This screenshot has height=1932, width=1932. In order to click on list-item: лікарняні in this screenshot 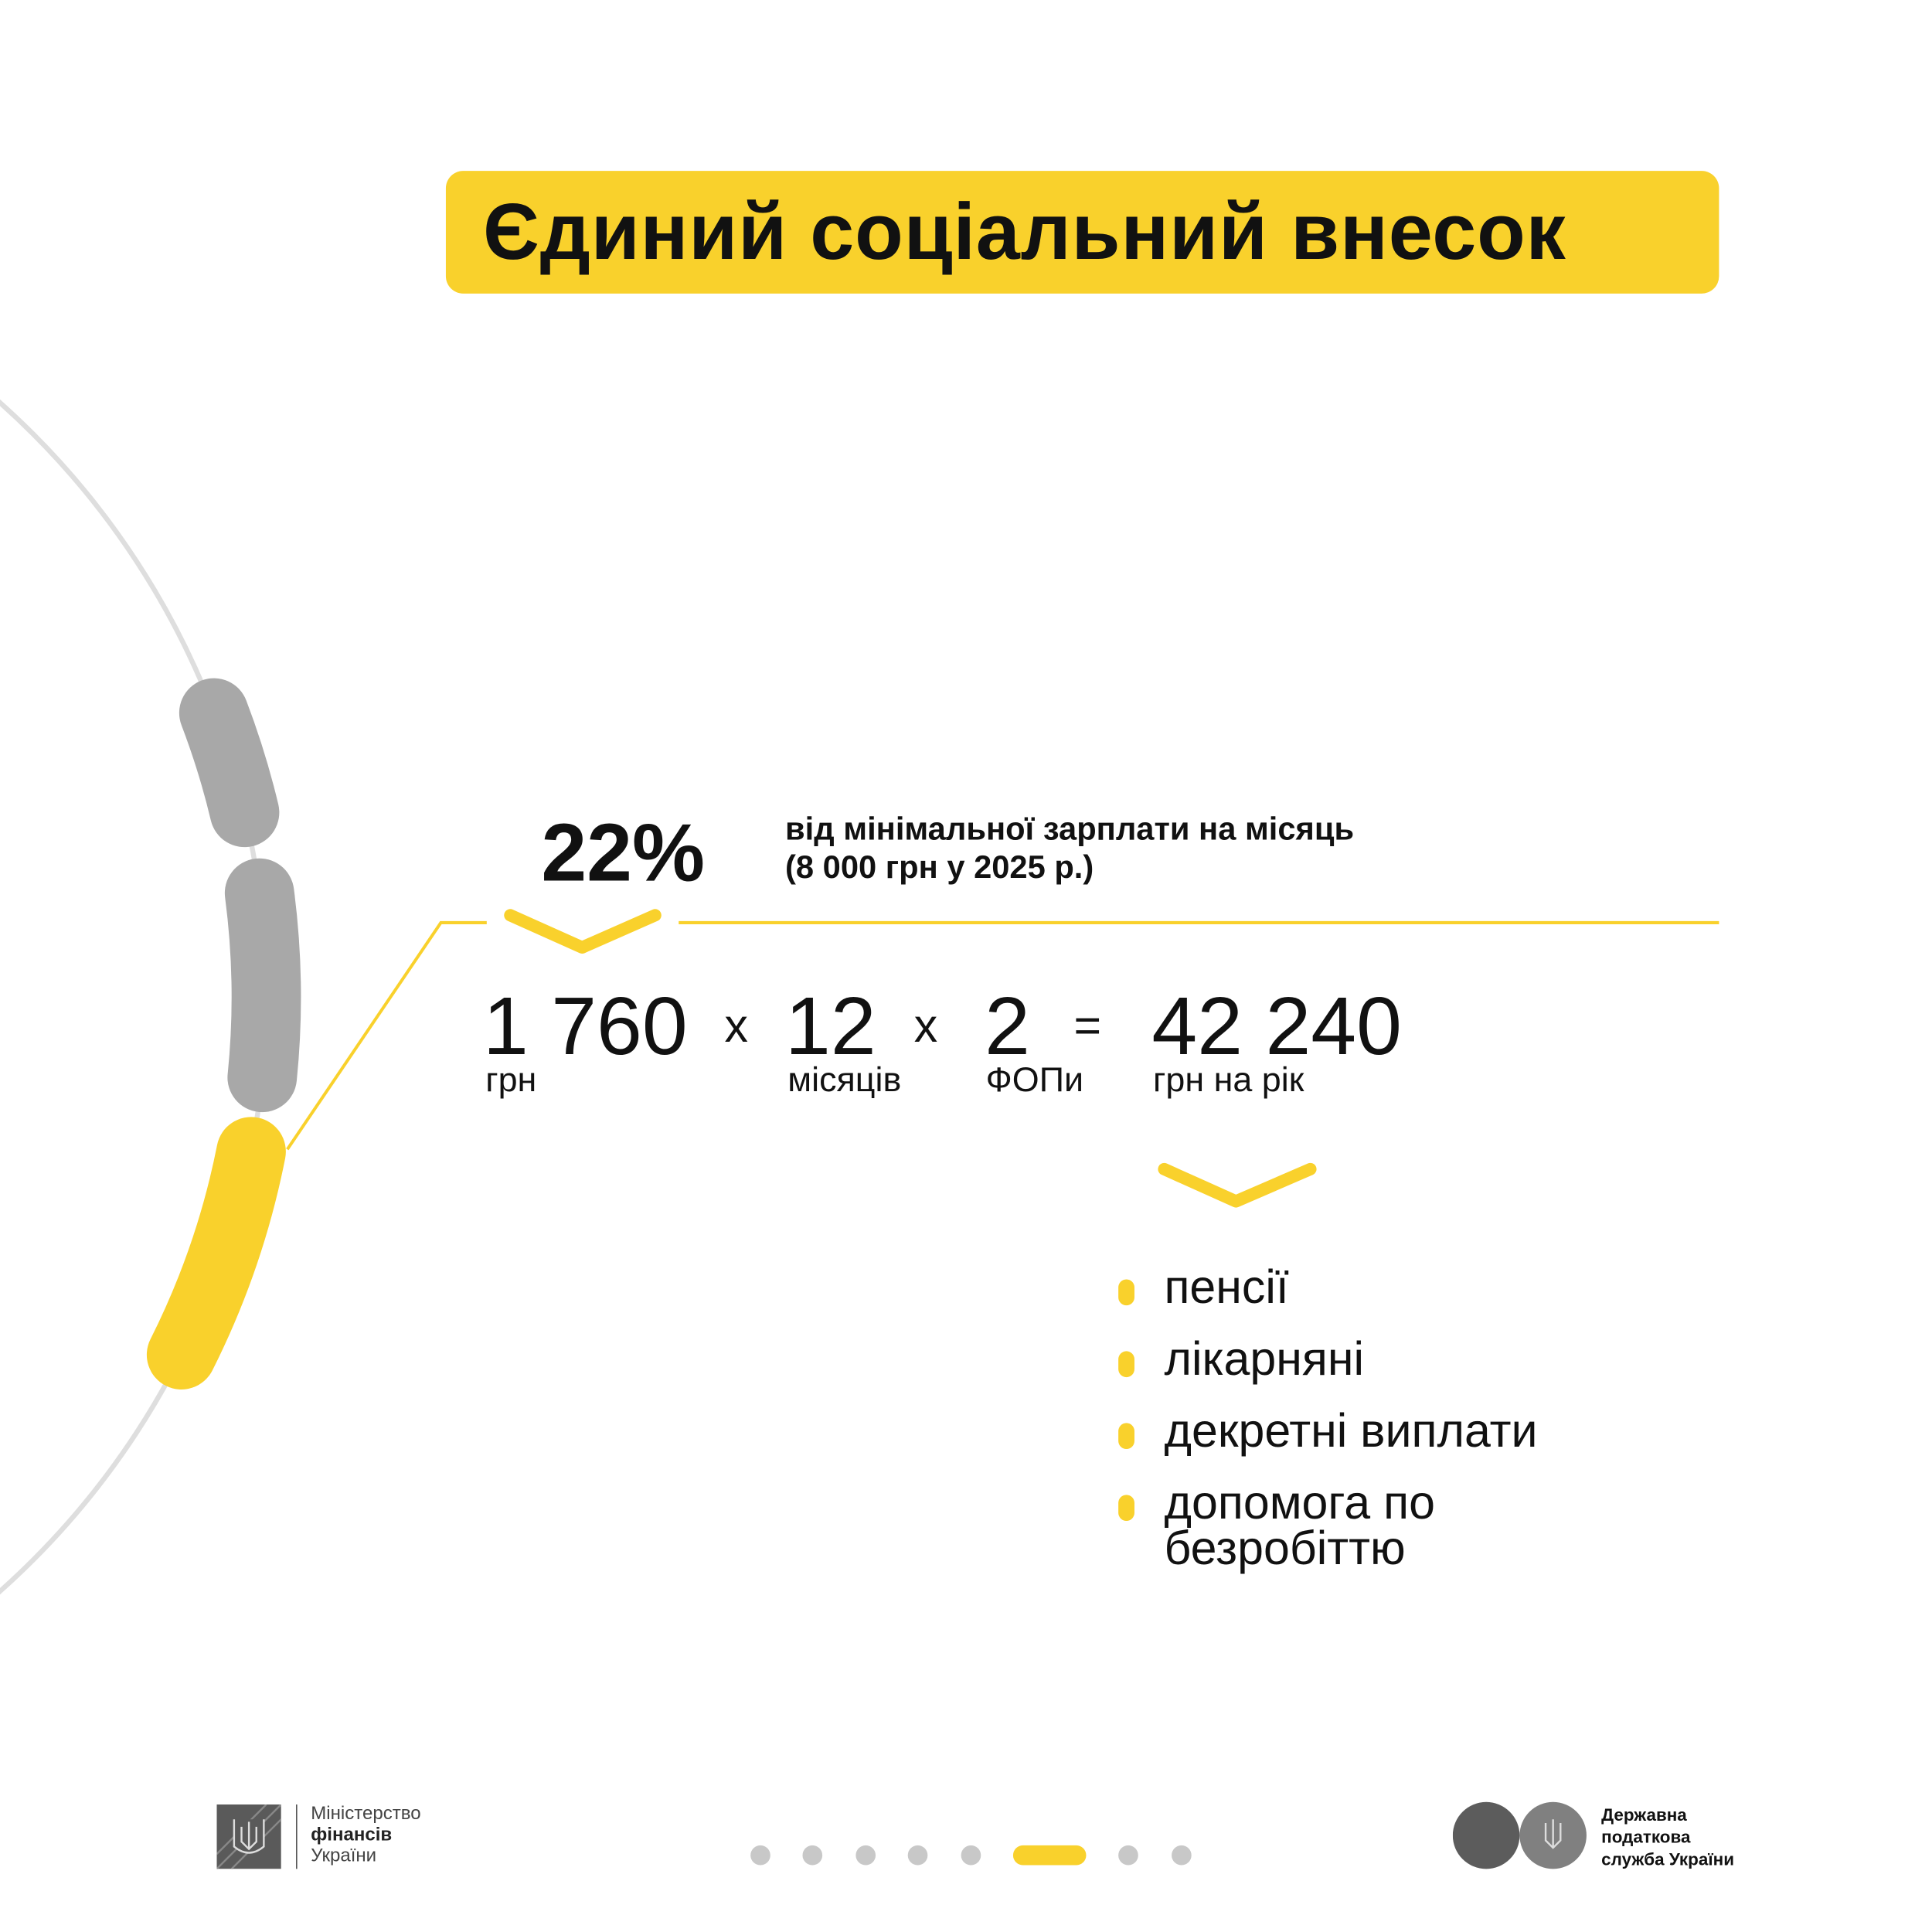, I will do `click(1264, 1360)`.